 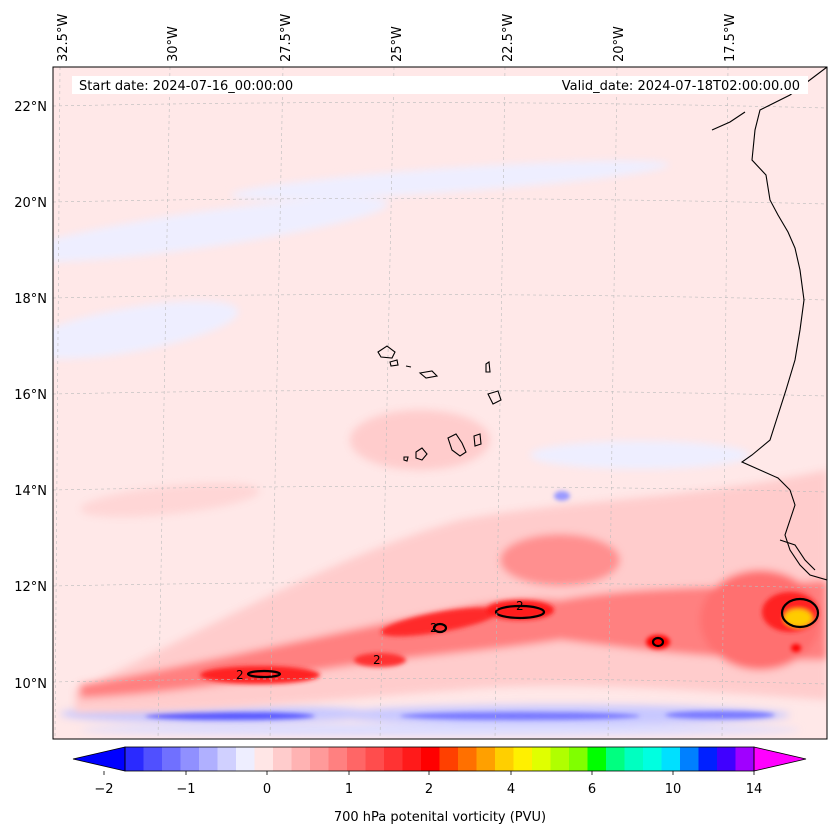 What do you see at coordinates (754, 789) in the screenshot?
I see `colorbar-label-14: 14` at bounding box center [754, 789].